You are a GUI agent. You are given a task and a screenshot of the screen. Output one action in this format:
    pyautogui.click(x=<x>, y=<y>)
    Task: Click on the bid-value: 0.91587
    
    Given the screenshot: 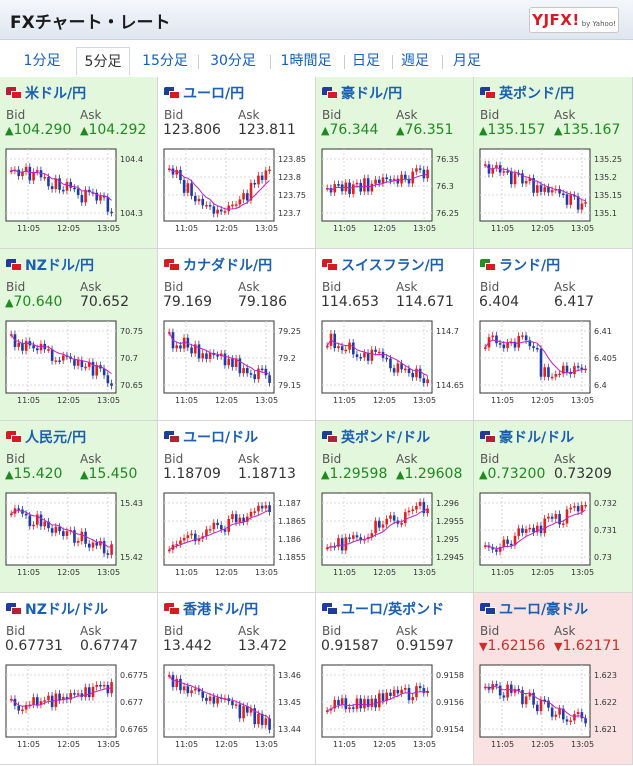 What is the action you would take?
    pyautogui.click(x=350, y=646)
    